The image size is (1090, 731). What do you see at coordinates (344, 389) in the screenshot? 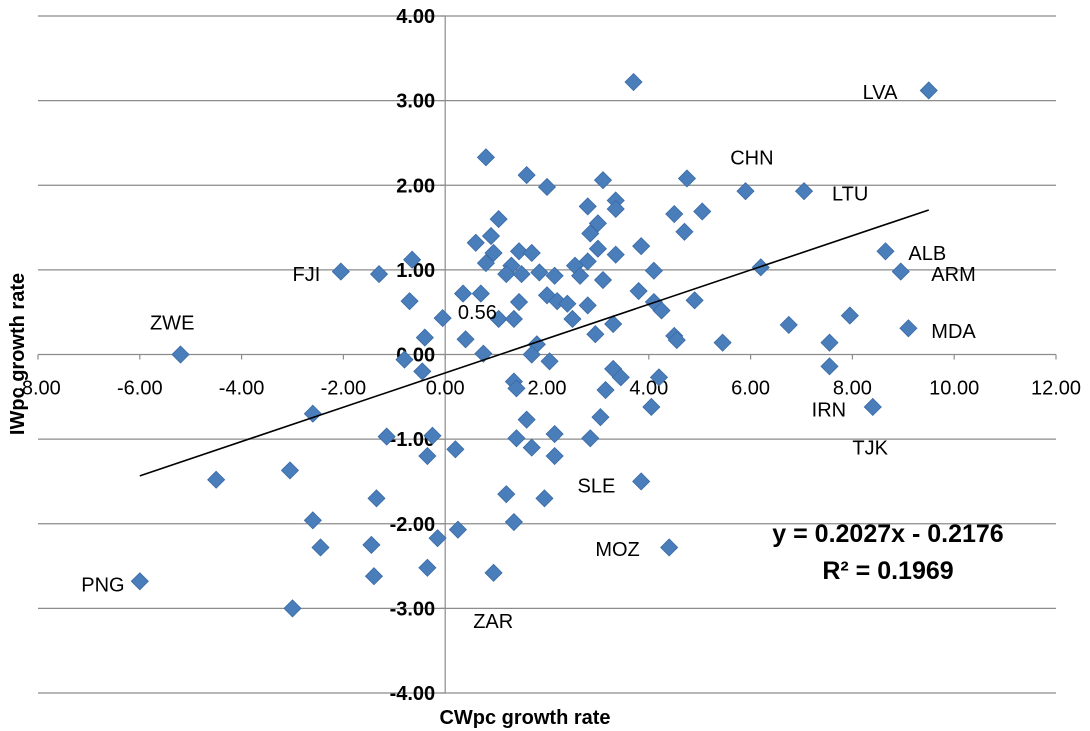
I see `x-tick-label: -2.00` at bounding box center [344, 389].